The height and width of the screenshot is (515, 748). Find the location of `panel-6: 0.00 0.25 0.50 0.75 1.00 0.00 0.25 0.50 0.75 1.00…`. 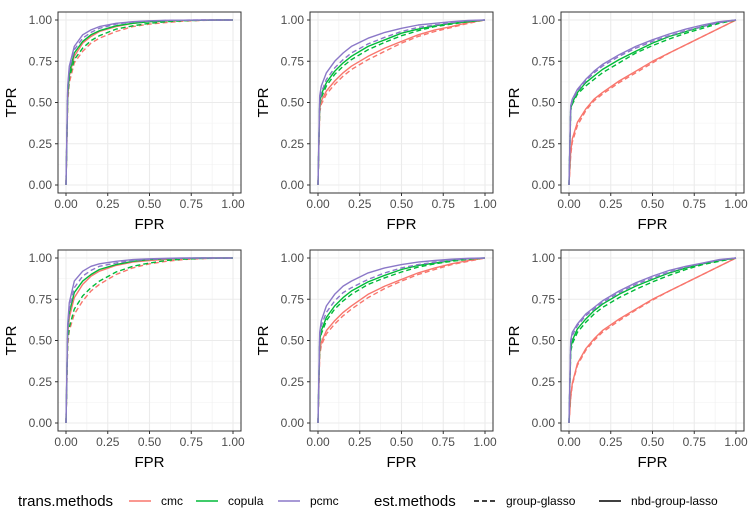

panel-6: 0.00 0.25 0.50 0.75 1.00 0.00 0.25 0.50 0.75 1.00… is located at coordinates (627, 360).